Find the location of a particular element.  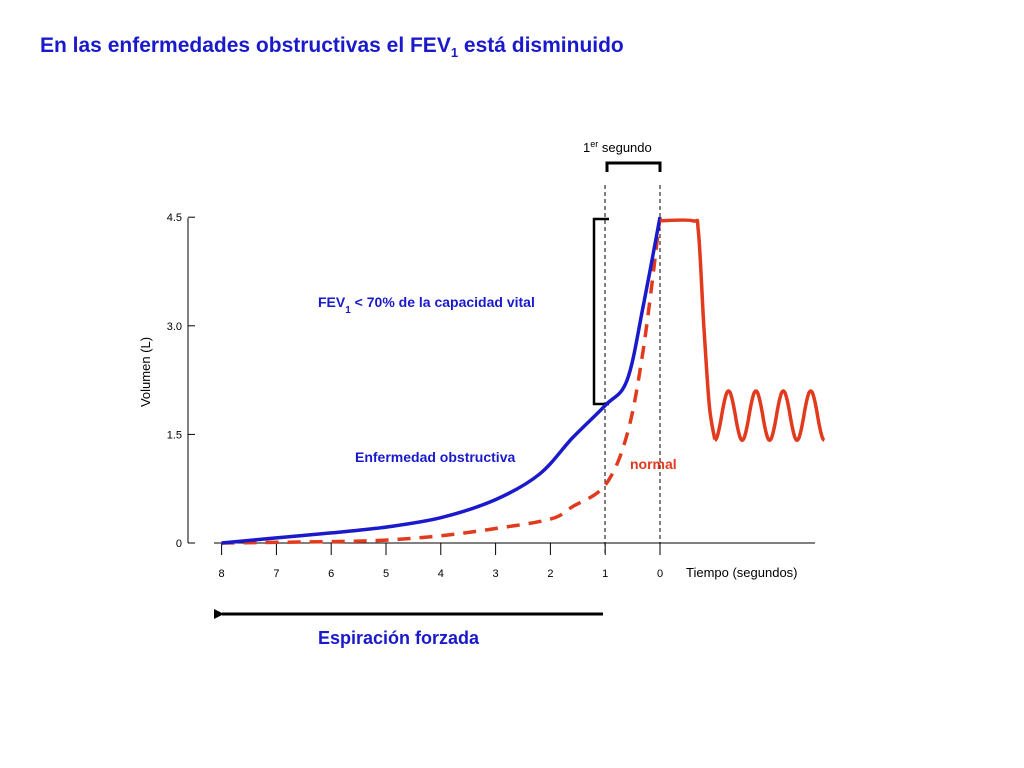

x-tick-label: 2 is located at coordinates (550, 574).